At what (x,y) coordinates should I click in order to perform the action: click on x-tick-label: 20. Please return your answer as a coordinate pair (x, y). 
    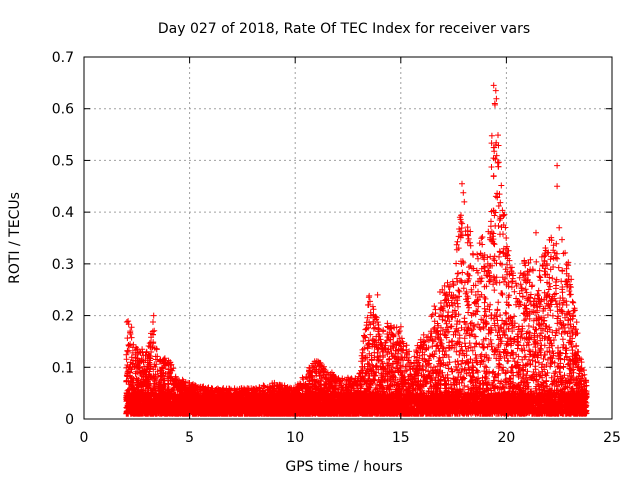
    Looking at the image, I should click on (506, 438).